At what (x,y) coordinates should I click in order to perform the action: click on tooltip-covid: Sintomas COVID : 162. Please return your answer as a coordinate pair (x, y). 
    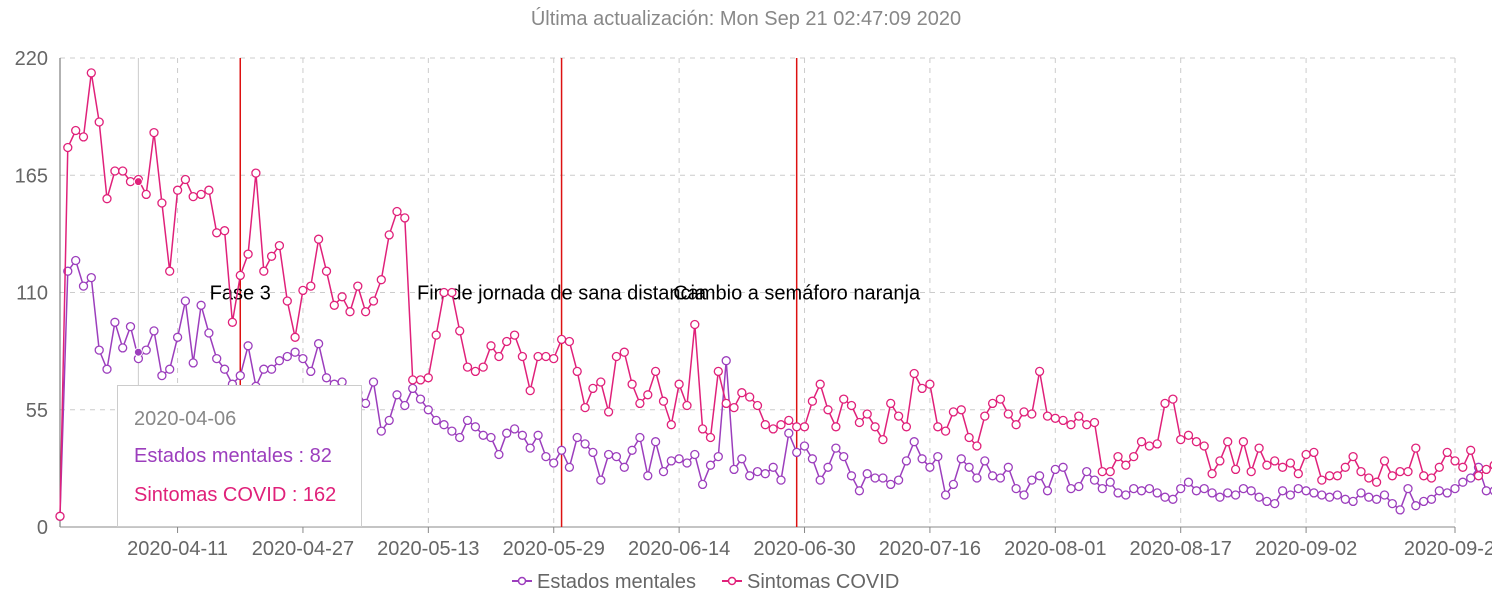
    Looking at the image, I should click on (235, 495).